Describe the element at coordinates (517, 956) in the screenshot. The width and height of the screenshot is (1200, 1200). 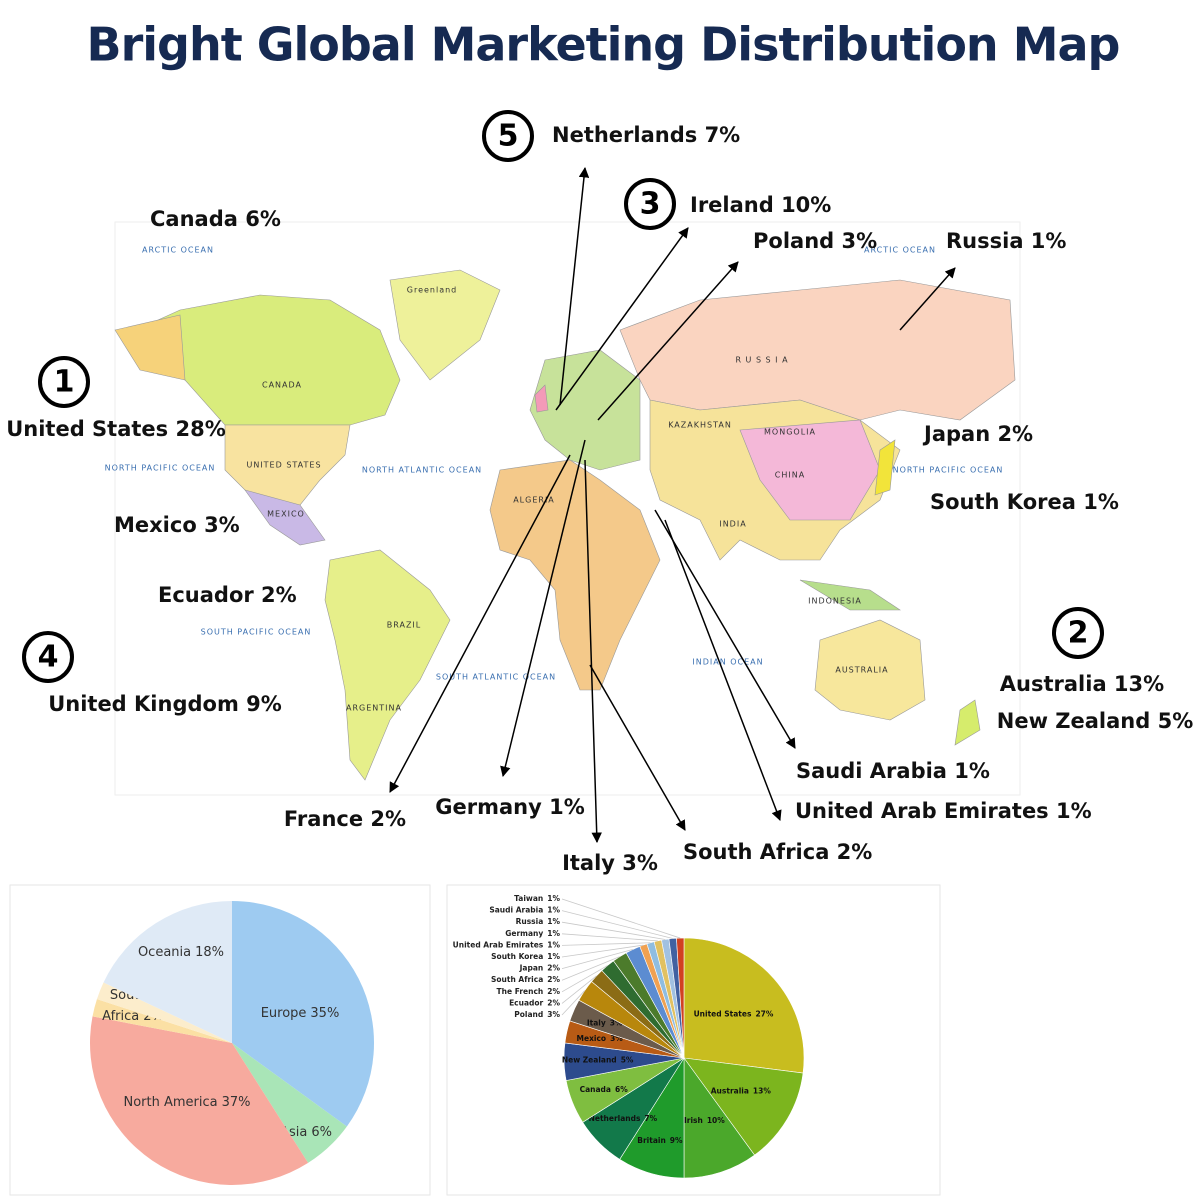
I see `label-category: South Korea` at that location.